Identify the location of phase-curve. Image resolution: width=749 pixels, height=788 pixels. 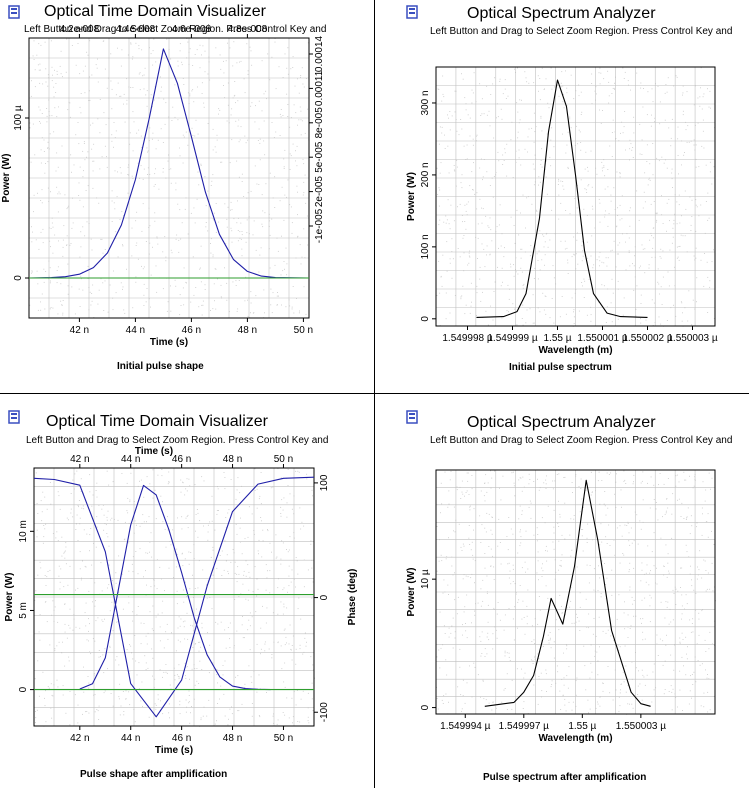
(174, 597).